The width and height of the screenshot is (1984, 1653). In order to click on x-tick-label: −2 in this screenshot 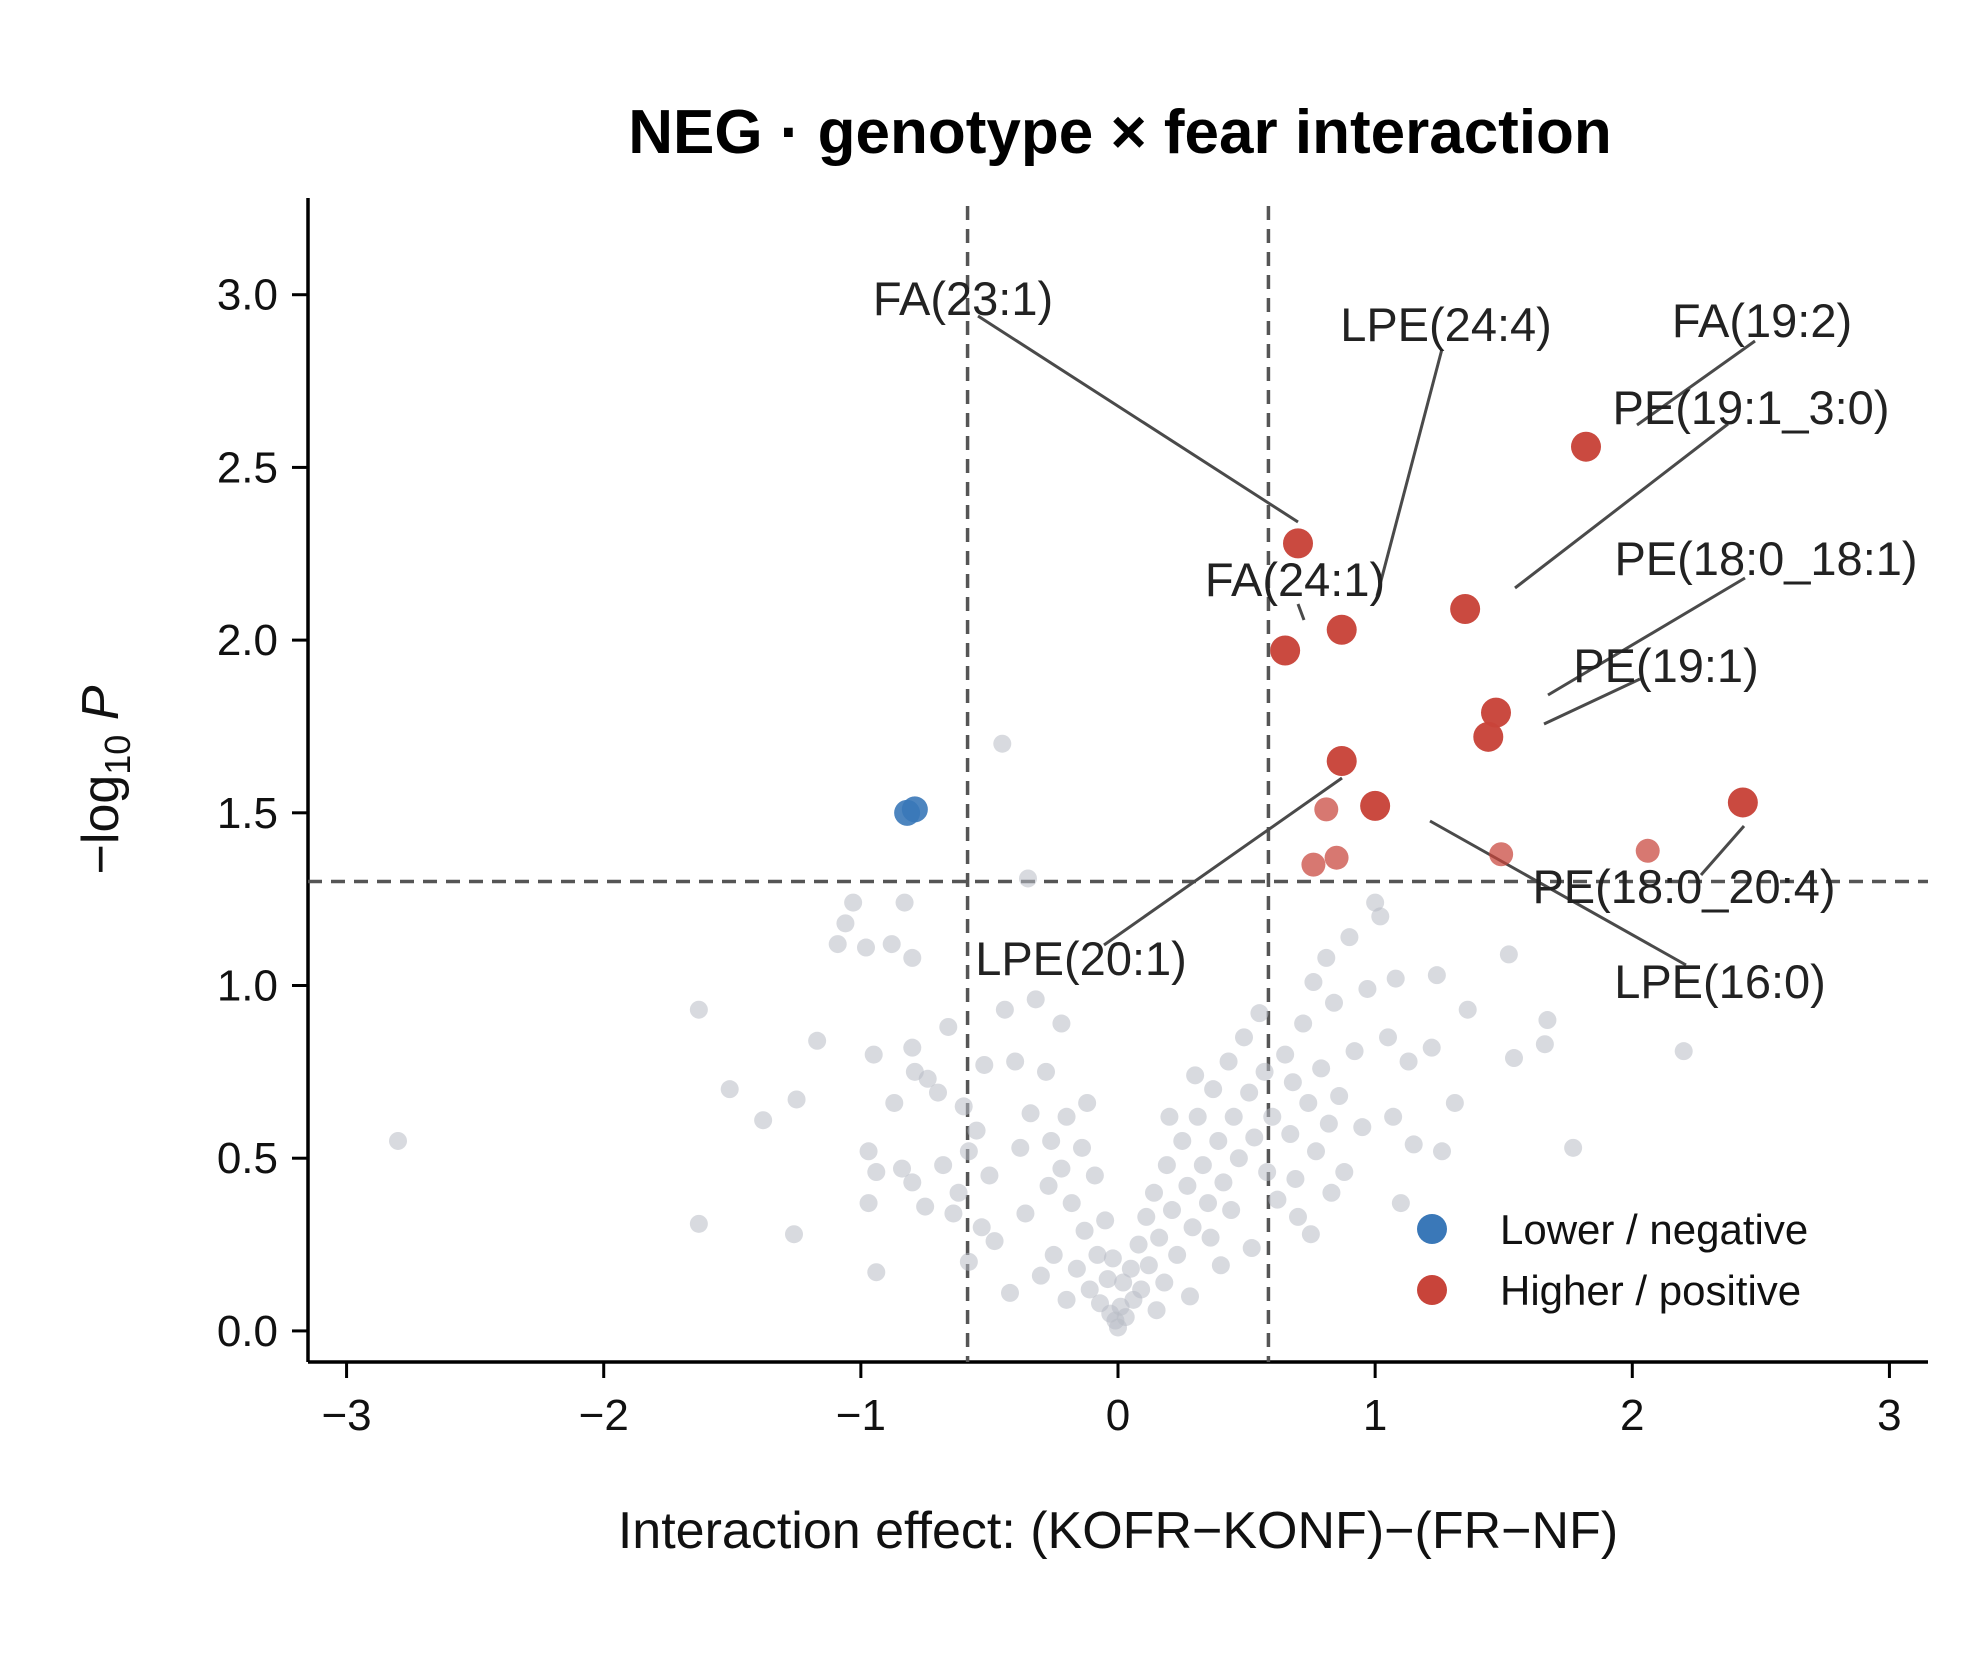, I will do `click(604, 1415)`.